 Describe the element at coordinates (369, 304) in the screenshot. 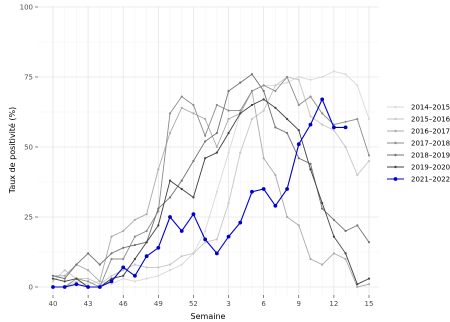

I see `x-tick-label: 15` at that location.